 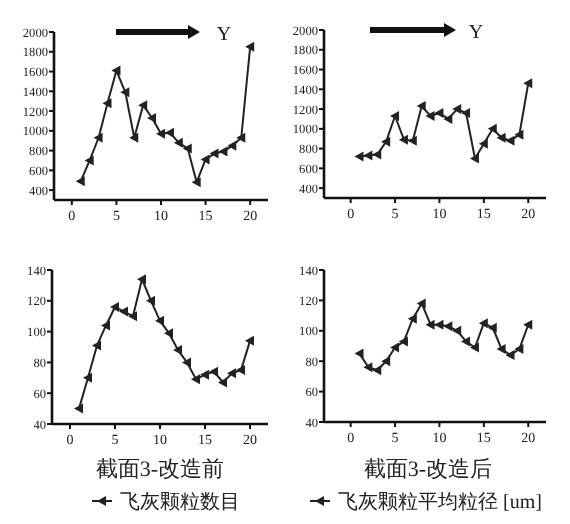 I want to click on text: 截面3-改造后, so click(x=428, y=469).